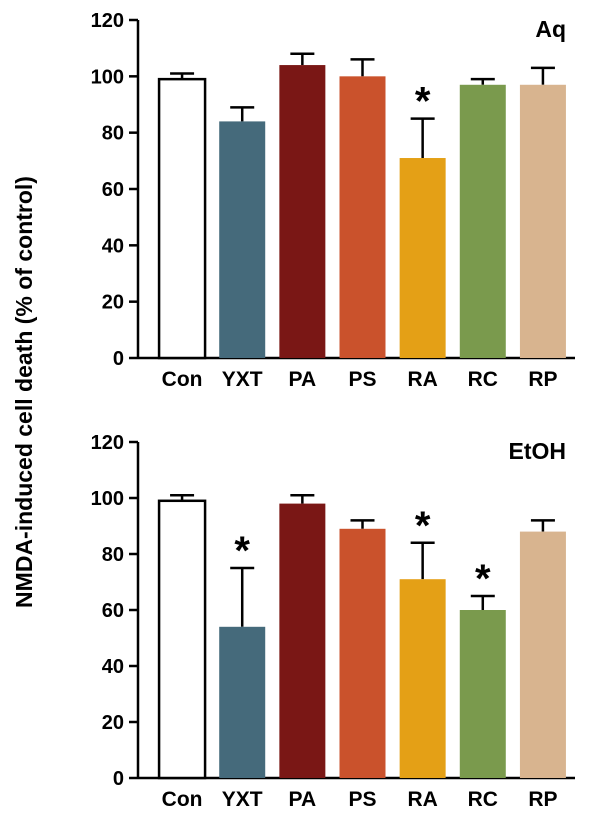 This screenshot has height=813, width=594. What do you see at coordinates (538, 451) in the screenshot?
I see `panel-label: EtOH` at bounding box center [538, 451].